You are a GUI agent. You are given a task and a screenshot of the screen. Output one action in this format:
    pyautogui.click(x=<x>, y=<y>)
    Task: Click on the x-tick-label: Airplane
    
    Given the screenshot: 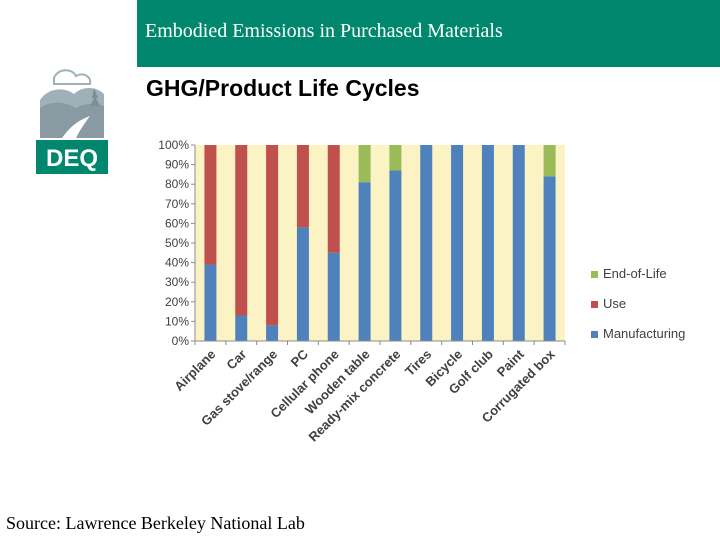 What is the action you would take?
    pyautogui.click(x=194, y=370)
    